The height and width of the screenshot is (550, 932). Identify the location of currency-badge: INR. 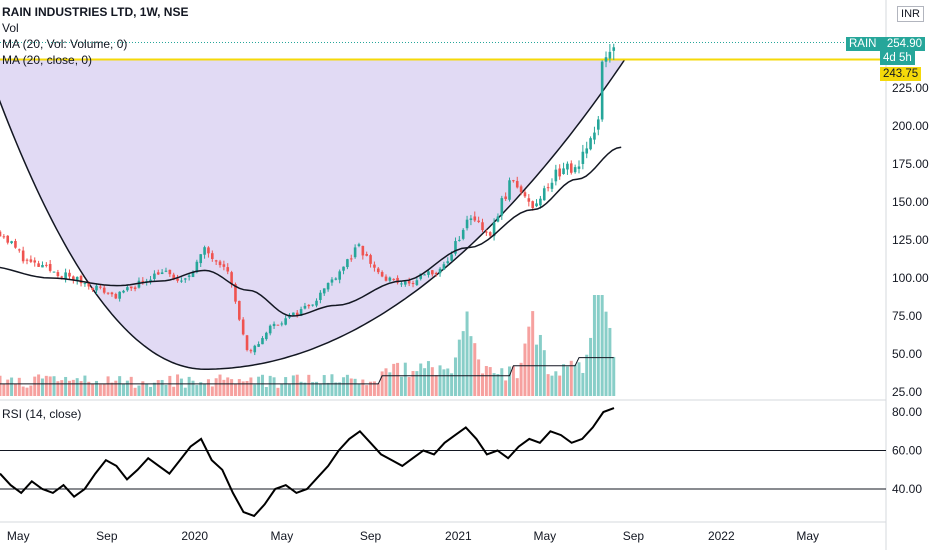
(910, 14).